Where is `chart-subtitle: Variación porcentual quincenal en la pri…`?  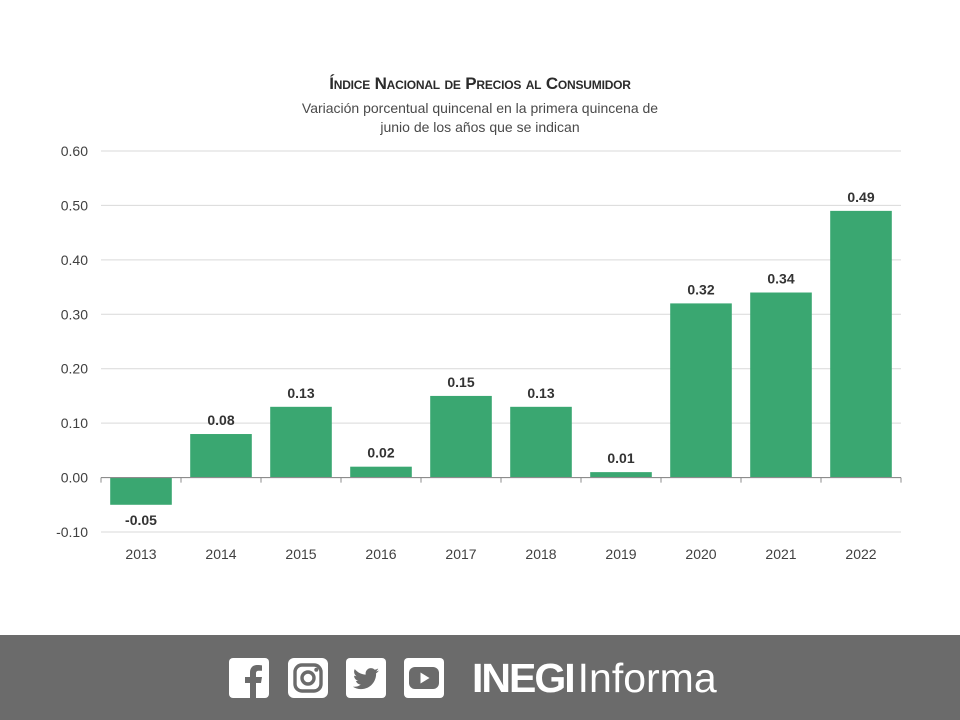 chart-subtitle: Variación porcentual quincenal en la pri… is located at coordinates (480, 118).